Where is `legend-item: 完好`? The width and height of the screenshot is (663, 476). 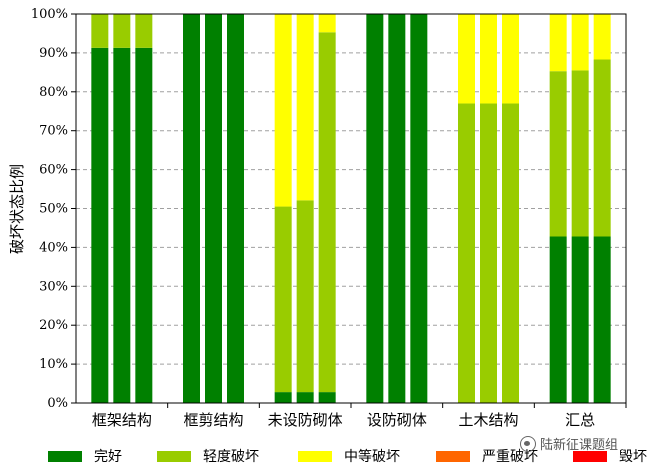 legend-item: 完好 is located at coordinates (85, 456).